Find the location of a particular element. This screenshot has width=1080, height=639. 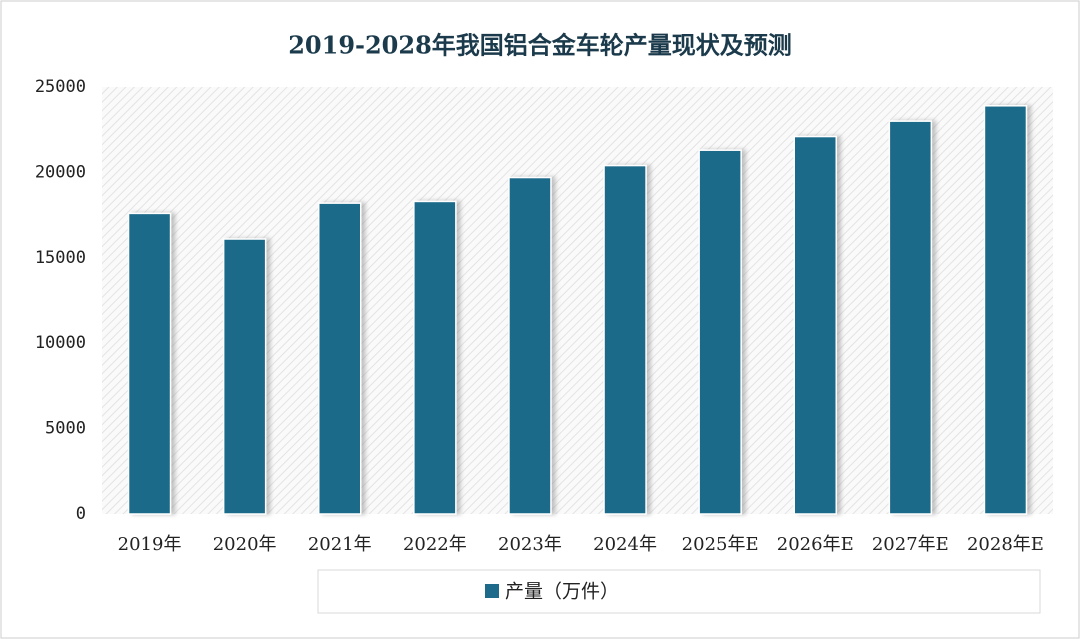

chart-title: 2019-2028年我国铝合金车轮产量现状及预测 is located at coordinates (540, 45).